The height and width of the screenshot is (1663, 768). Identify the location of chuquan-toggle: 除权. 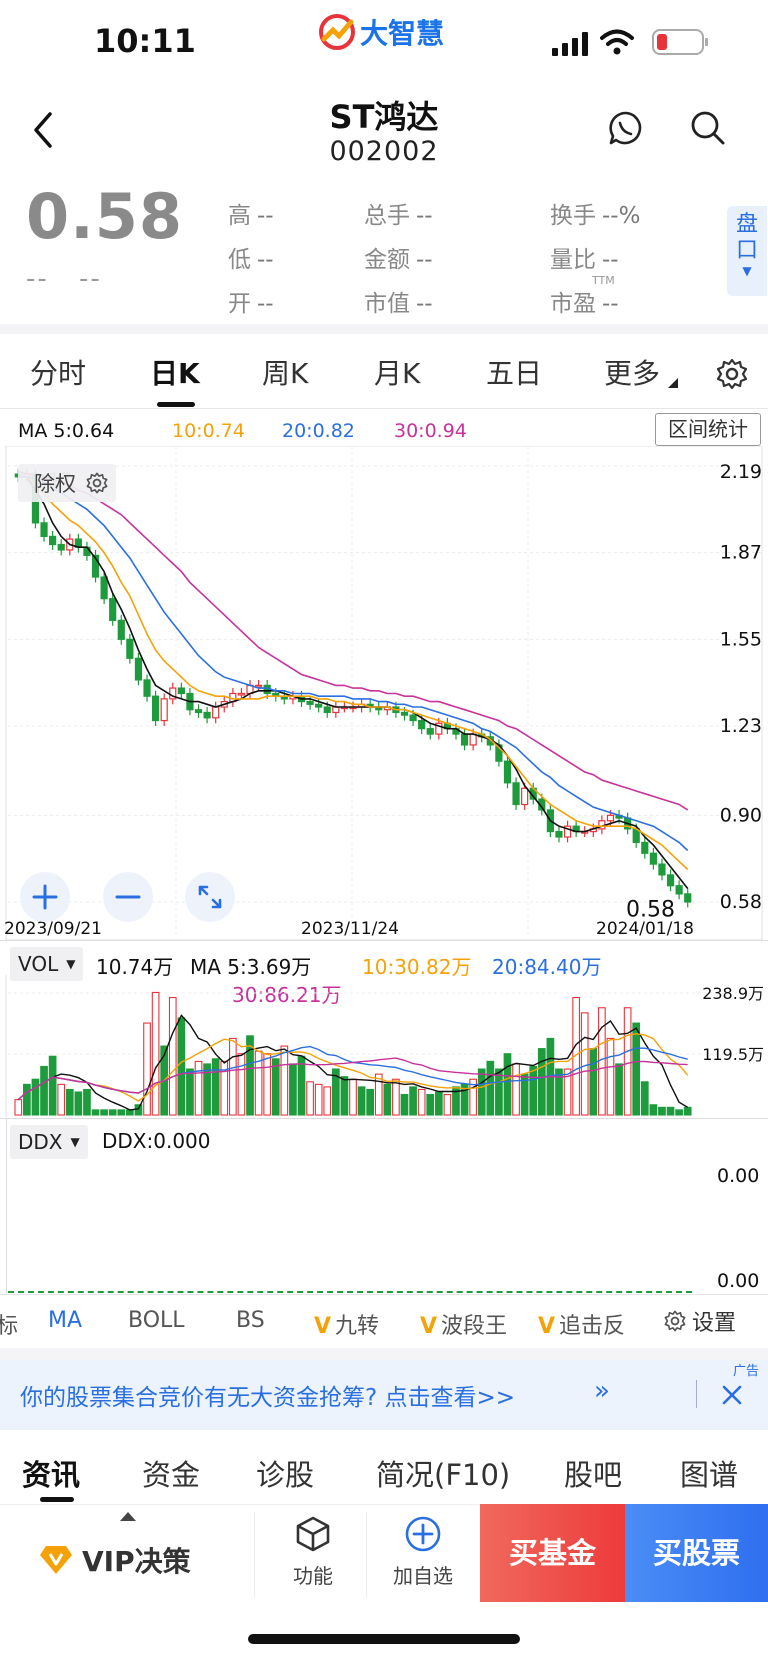
(67, 483).